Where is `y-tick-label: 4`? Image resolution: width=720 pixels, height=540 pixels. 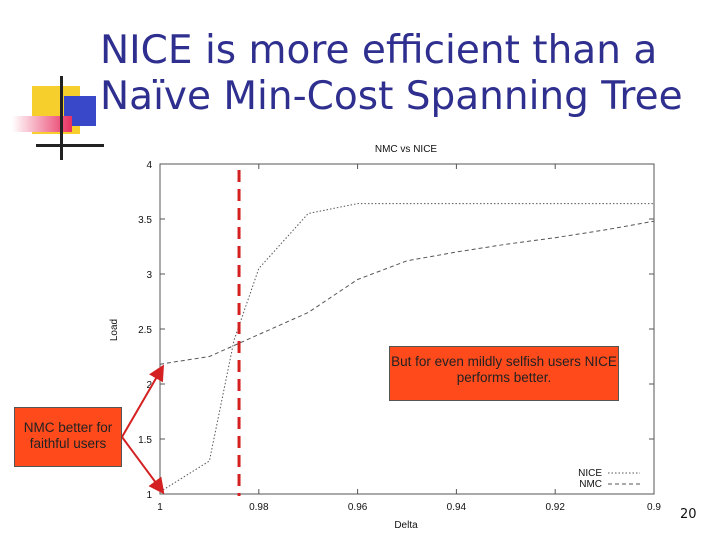 y-tick-label: 4 is located at coordinates (149, 165).